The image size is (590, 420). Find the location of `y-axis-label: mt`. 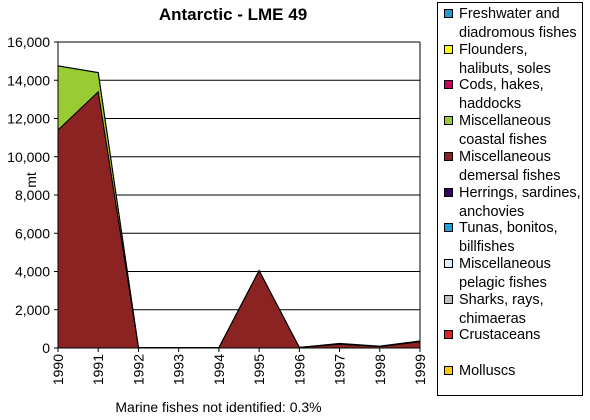

y-axis-label: mt is located at coordinates (31, 180).